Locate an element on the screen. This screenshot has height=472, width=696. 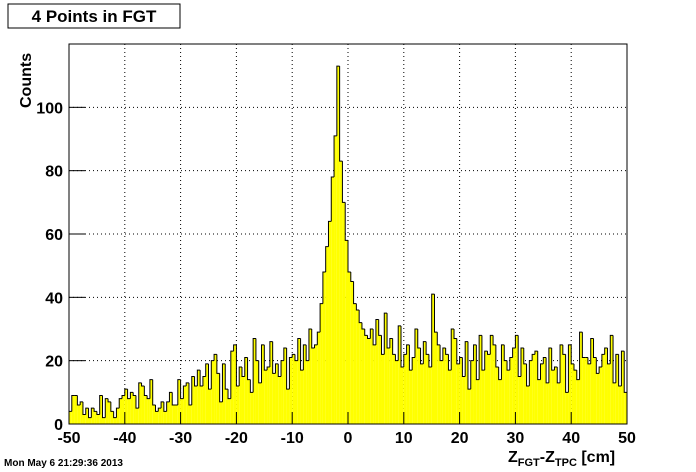
x-tick-label: 0 is located at coordinates (348, 438).